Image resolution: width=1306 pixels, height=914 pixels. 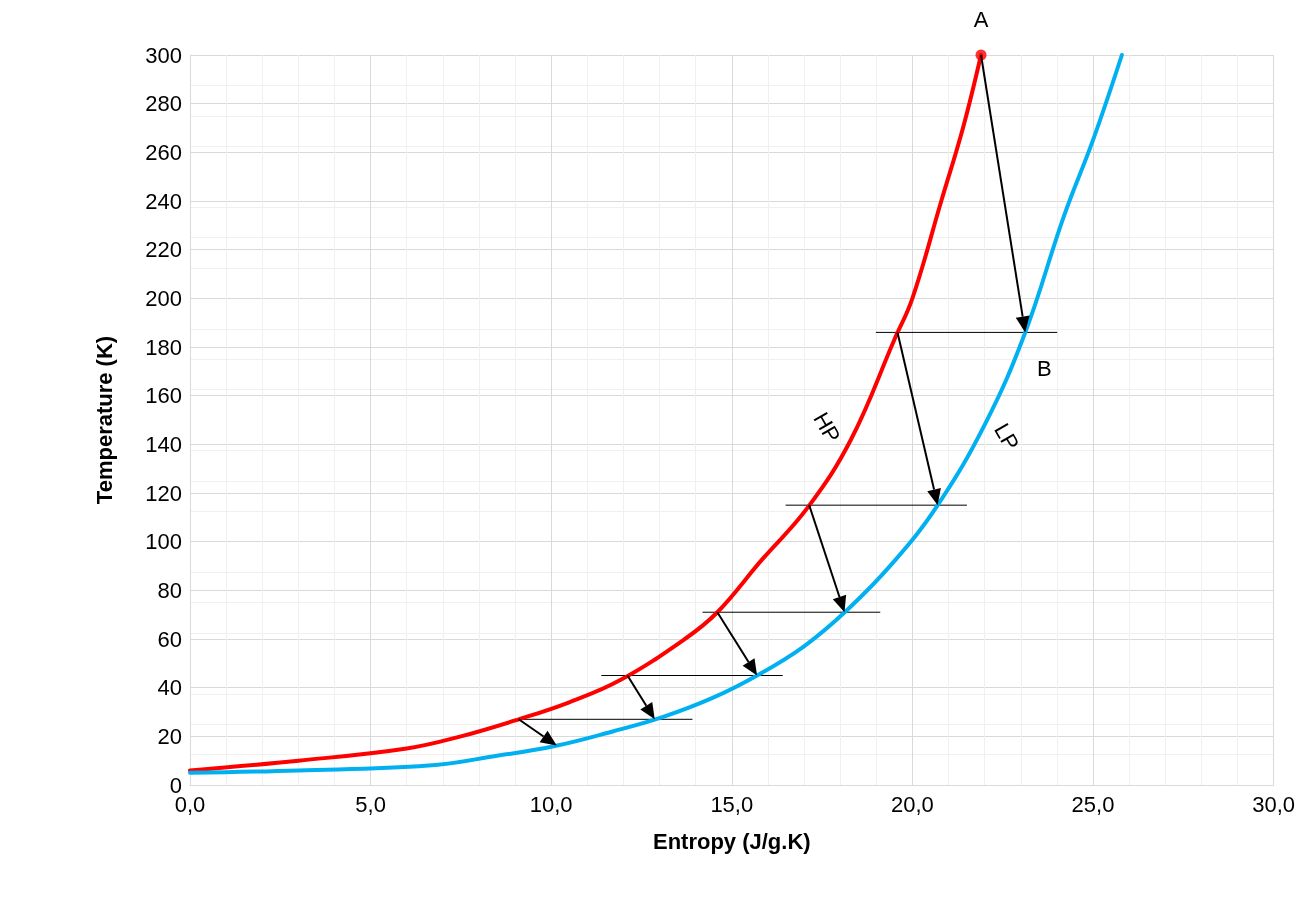 What do you see at coordinates (981, 19) in the screenshot?
I see `annotation: A` at bounding box center [981, 19].